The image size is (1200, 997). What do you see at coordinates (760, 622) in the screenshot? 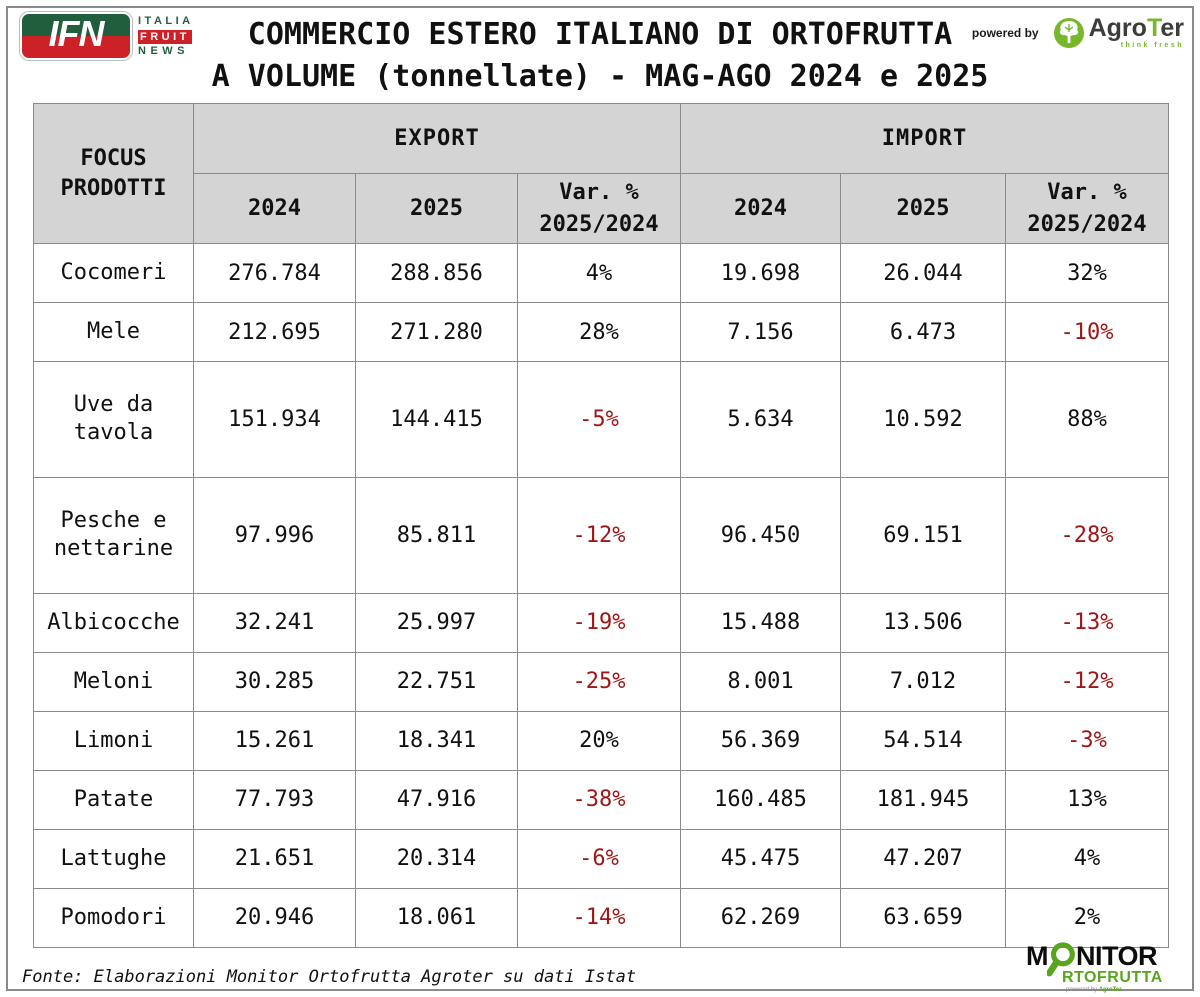
I see `import-2024-value: 15.488` at bounding box center [760, 622].